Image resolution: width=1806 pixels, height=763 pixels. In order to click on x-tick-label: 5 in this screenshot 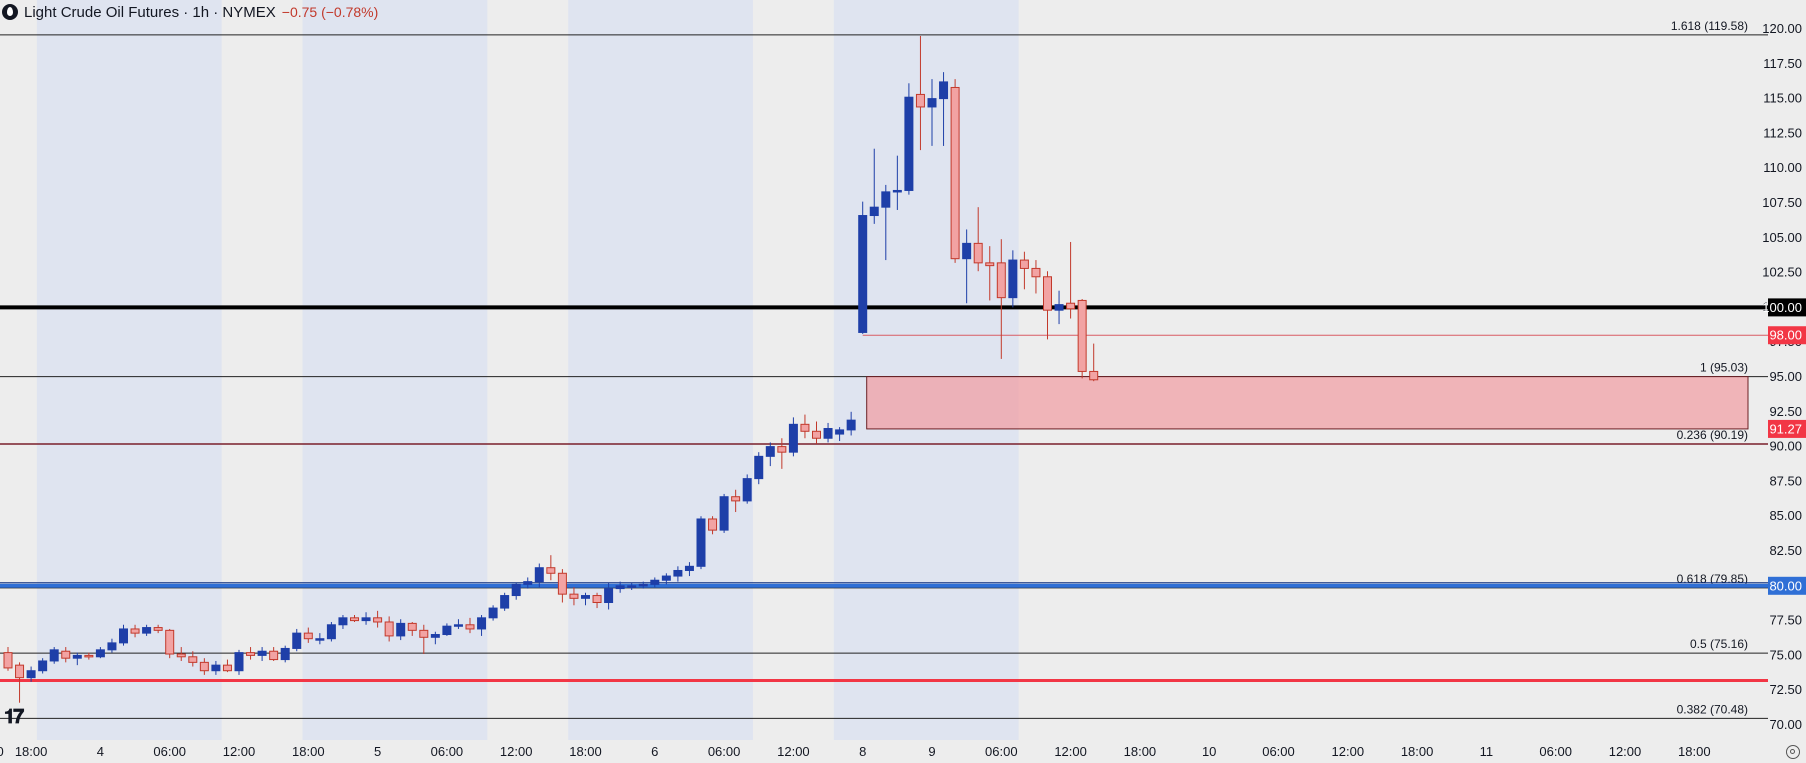, I will do `click(377, 751)`.